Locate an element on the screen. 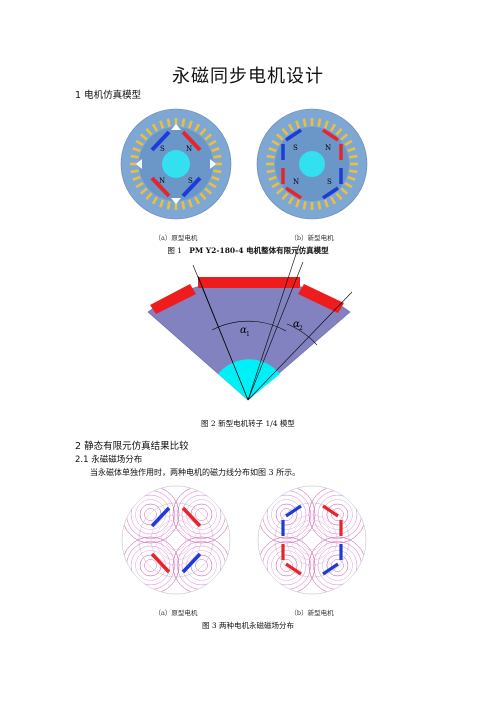 This screenshot has width=496, height=702. alpha2-label: α is located at coordinates (296, 324).